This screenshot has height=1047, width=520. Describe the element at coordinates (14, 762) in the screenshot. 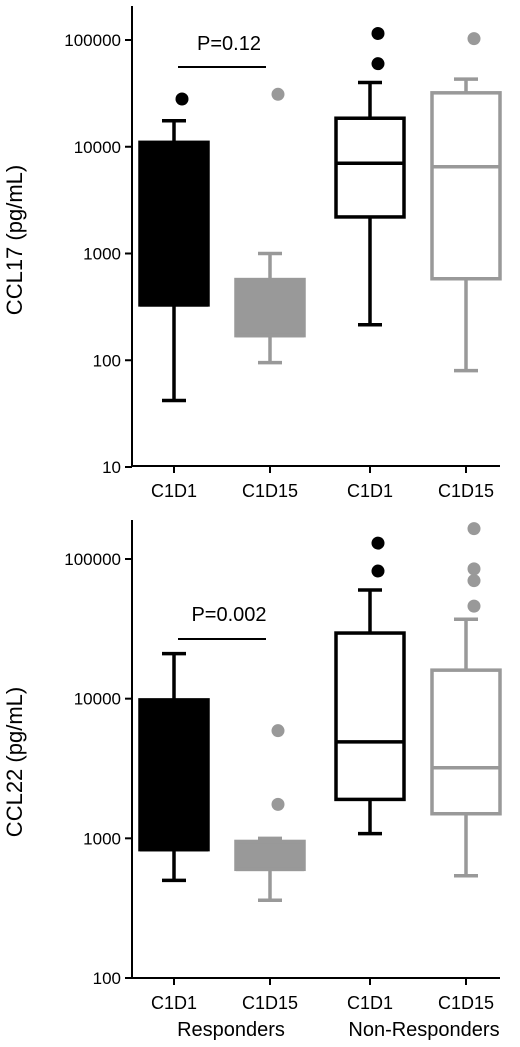

I see `ccl22-y-axis-label: CCL22 (pg/mL)` at that location.